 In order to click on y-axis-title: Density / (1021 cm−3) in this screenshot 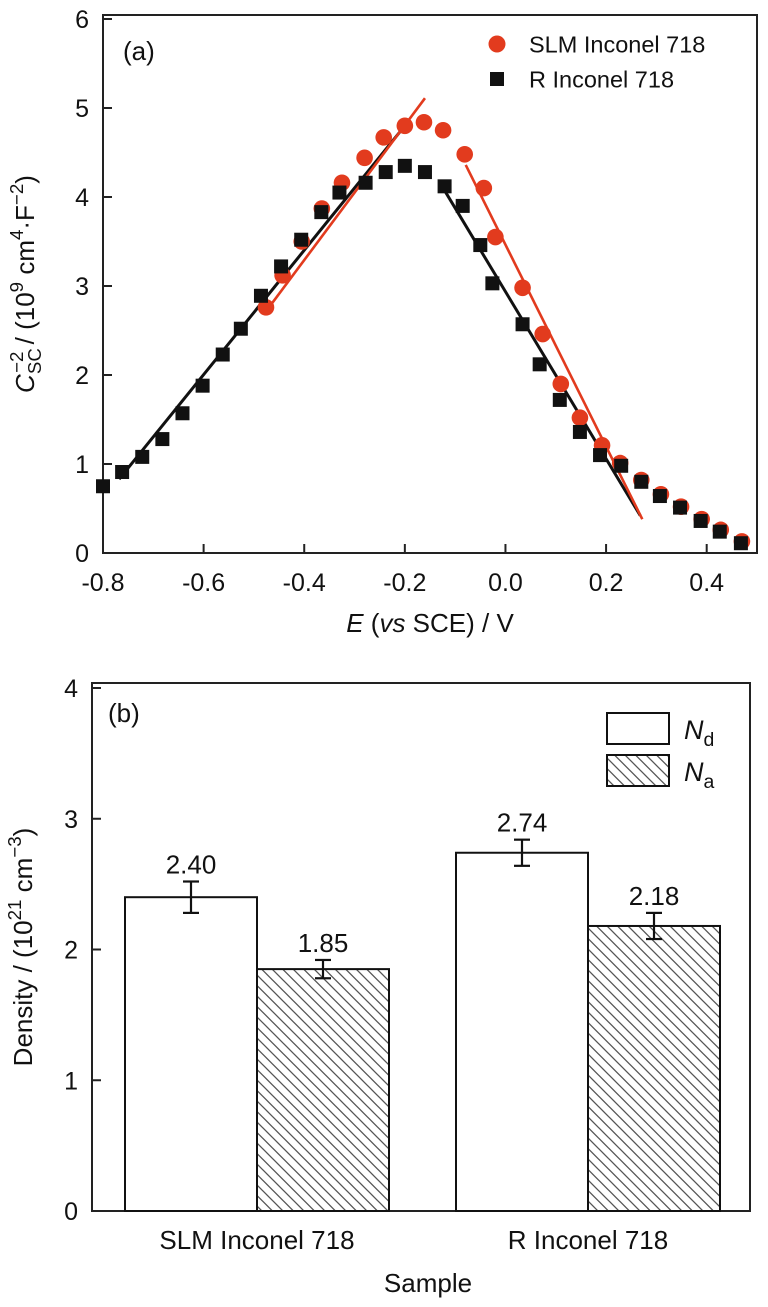, I will do `click(21, 947)`.